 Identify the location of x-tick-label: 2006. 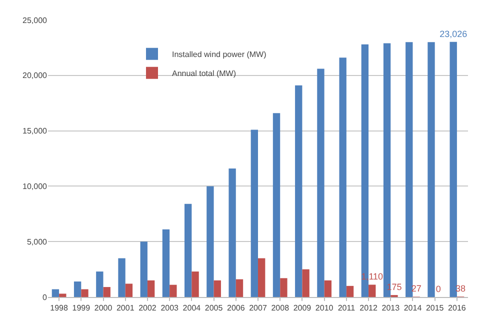
(236, 308).